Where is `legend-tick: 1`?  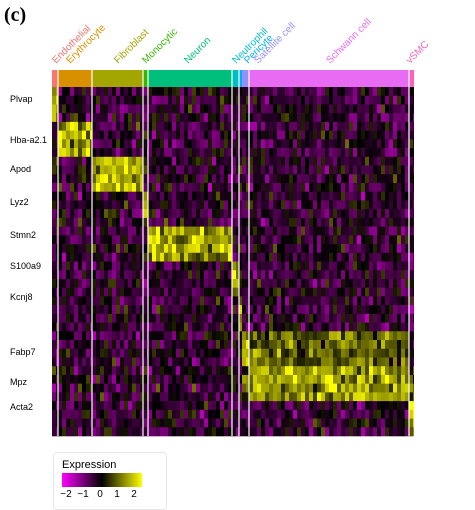
legend-tick: 1 is located at coordinates (117, 494).